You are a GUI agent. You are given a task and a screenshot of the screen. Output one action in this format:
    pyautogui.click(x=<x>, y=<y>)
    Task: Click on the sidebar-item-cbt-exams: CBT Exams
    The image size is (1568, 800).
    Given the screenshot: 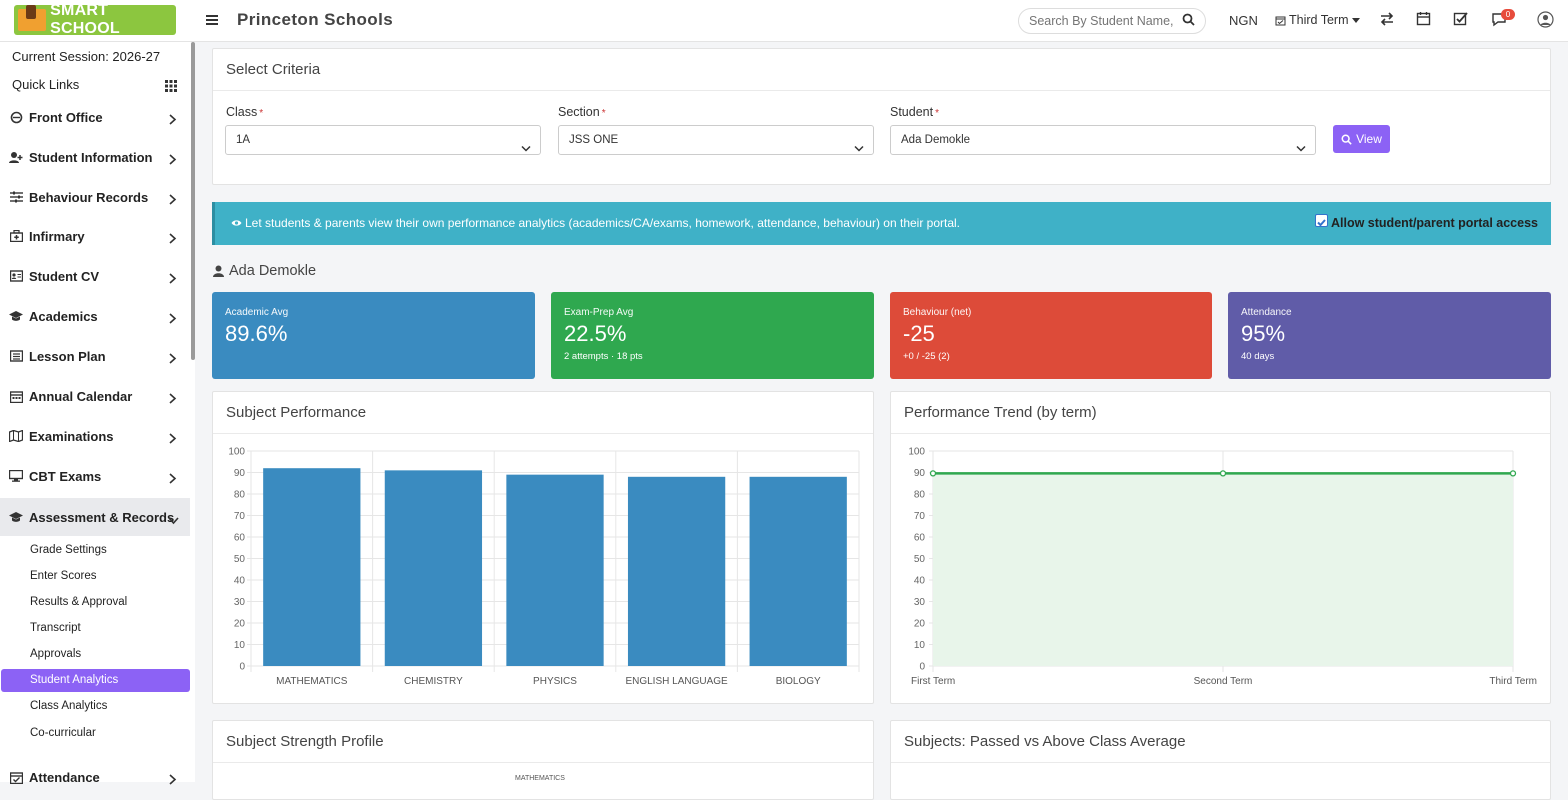 What is the action you would take?
    pyautogui.click(x=95, y=476)
    